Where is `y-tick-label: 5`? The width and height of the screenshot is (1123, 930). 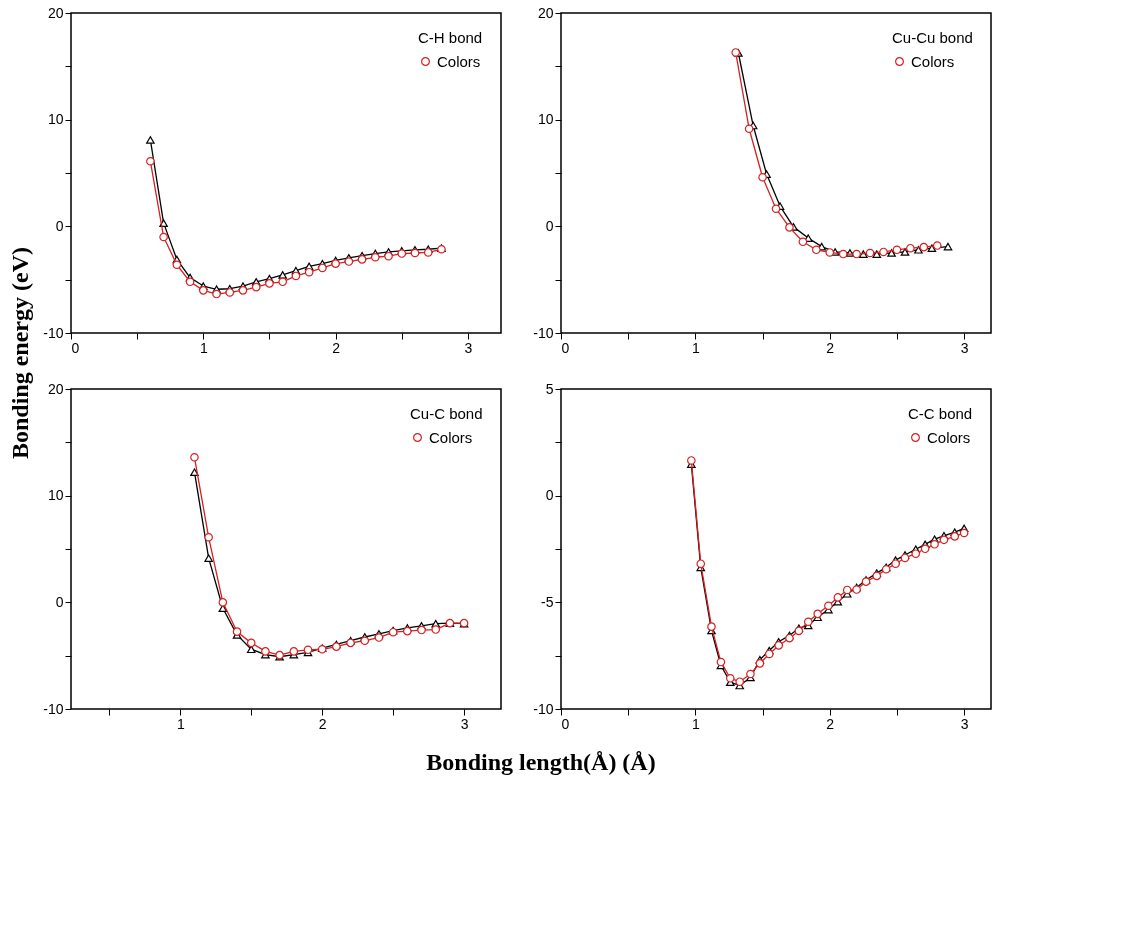 y-tick-label: 5 is located at coordinates (549, 388).